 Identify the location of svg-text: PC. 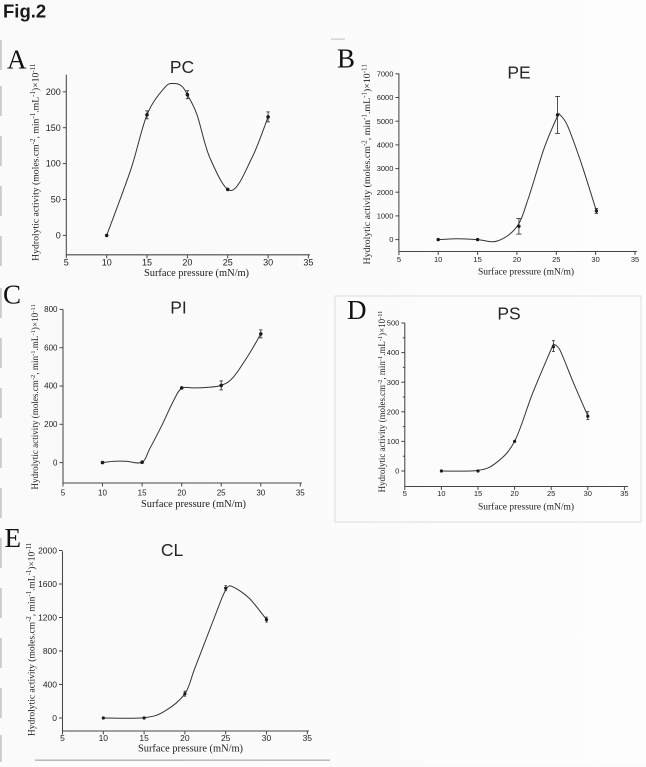
(182, 67).